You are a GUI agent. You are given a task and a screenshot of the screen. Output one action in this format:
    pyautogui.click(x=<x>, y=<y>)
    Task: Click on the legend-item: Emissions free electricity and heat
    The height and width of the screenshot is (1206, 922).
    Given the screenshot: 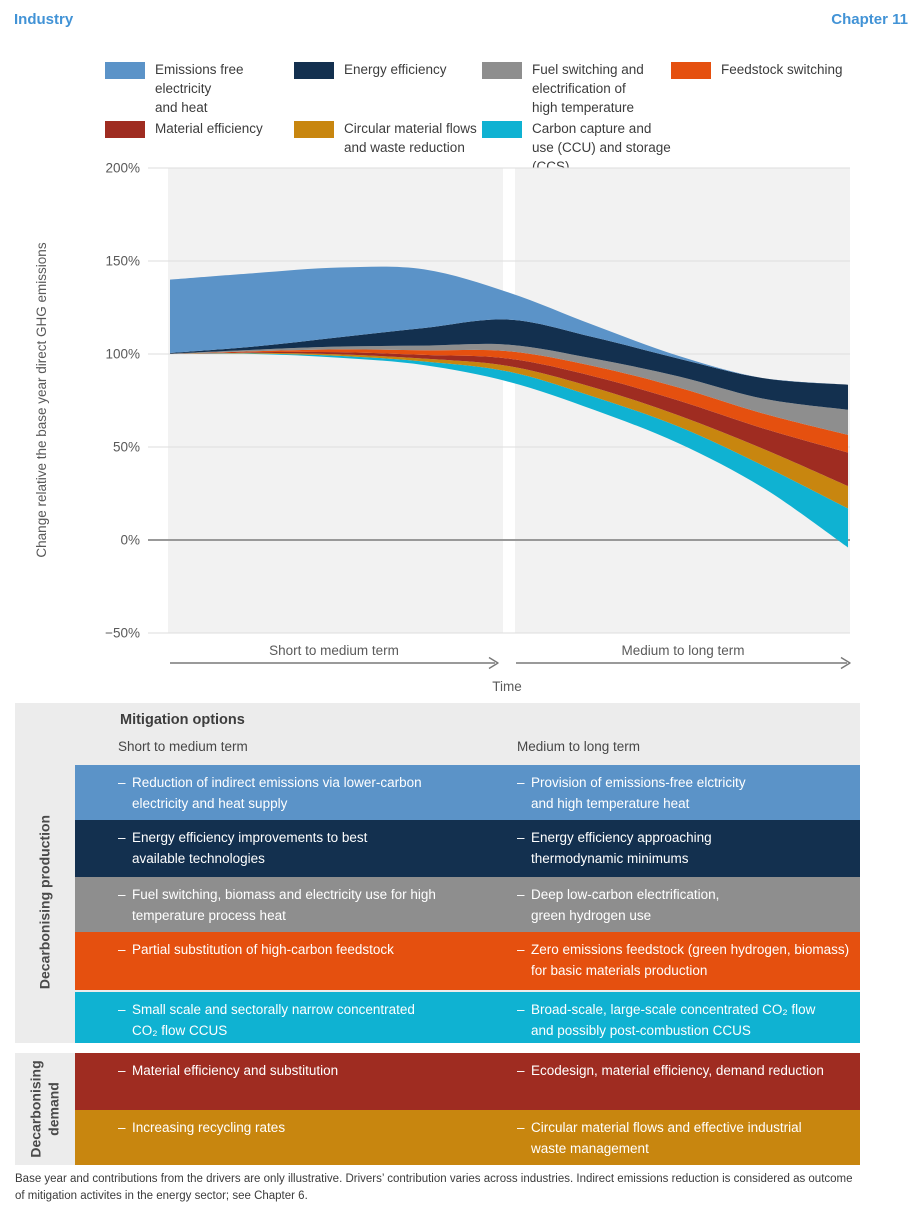 What is the action you would take?
    pyautogui.click(x=197, y=89)
    